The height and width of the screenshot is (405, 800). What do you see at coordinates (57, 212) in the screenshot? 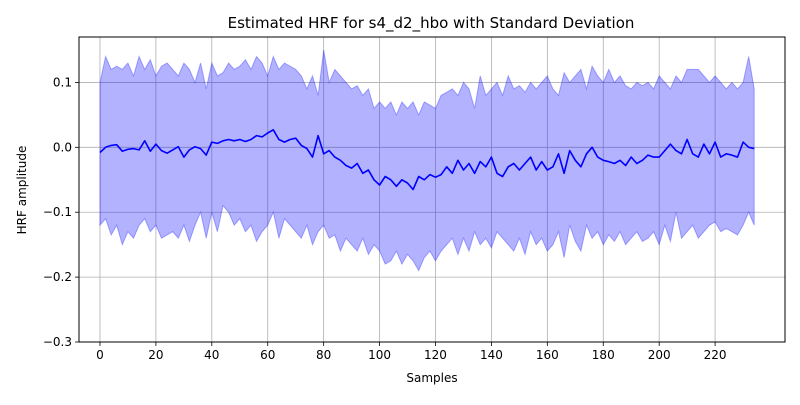
I see `y-tick-label: −0.1` at bounding box center [57, 212].